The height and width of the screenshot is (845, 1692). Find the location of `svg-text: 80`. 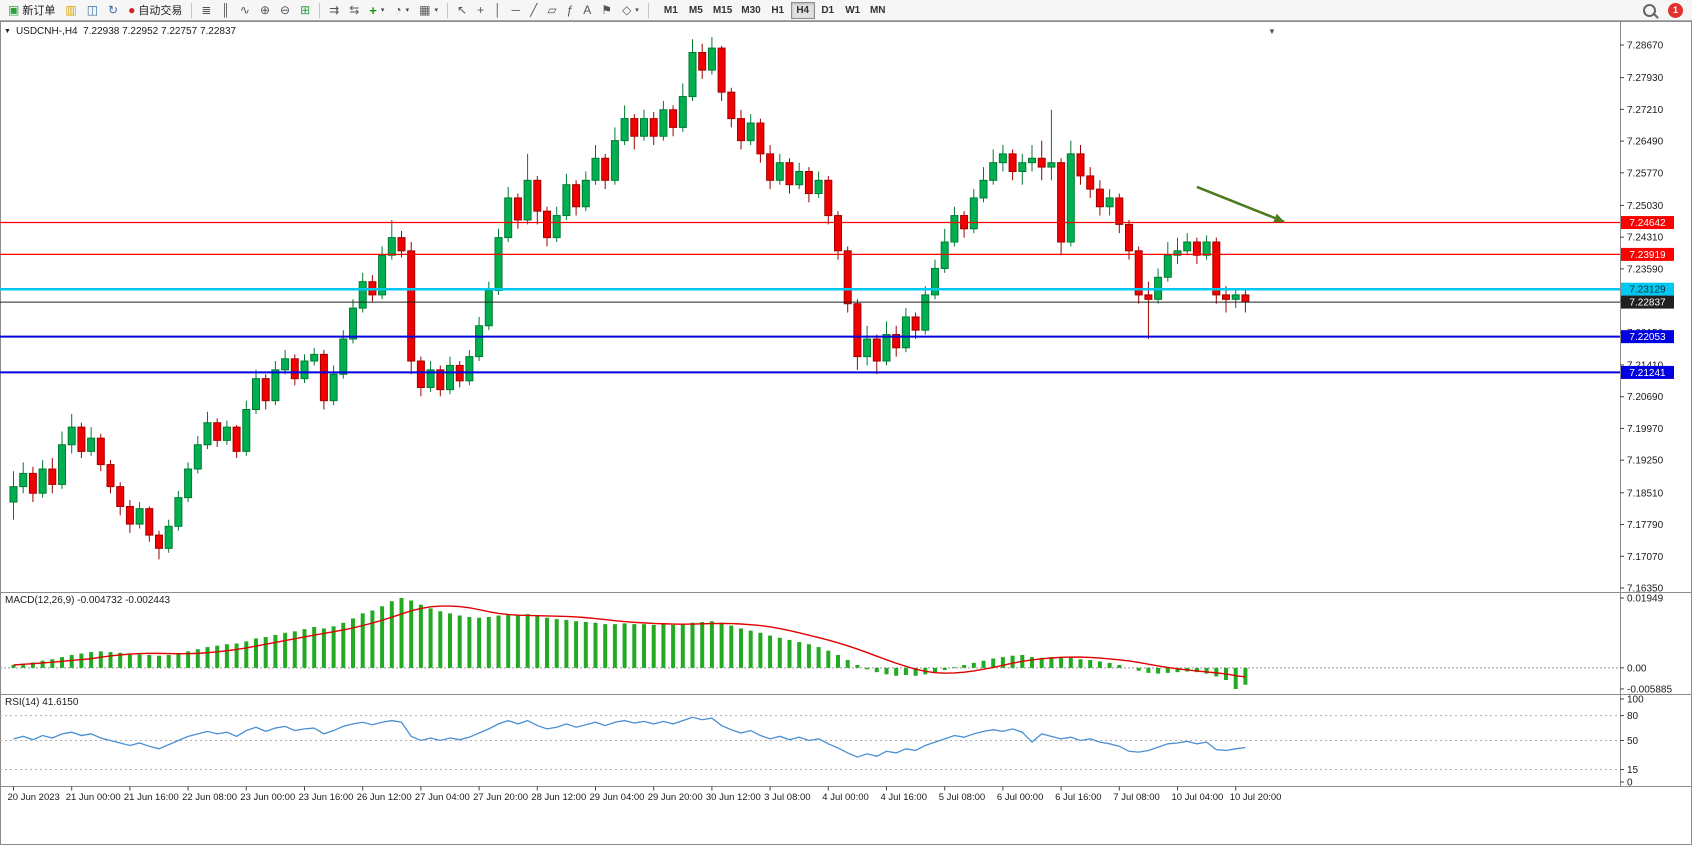

svg-text: 80 is located at coordinates (1633, 716).